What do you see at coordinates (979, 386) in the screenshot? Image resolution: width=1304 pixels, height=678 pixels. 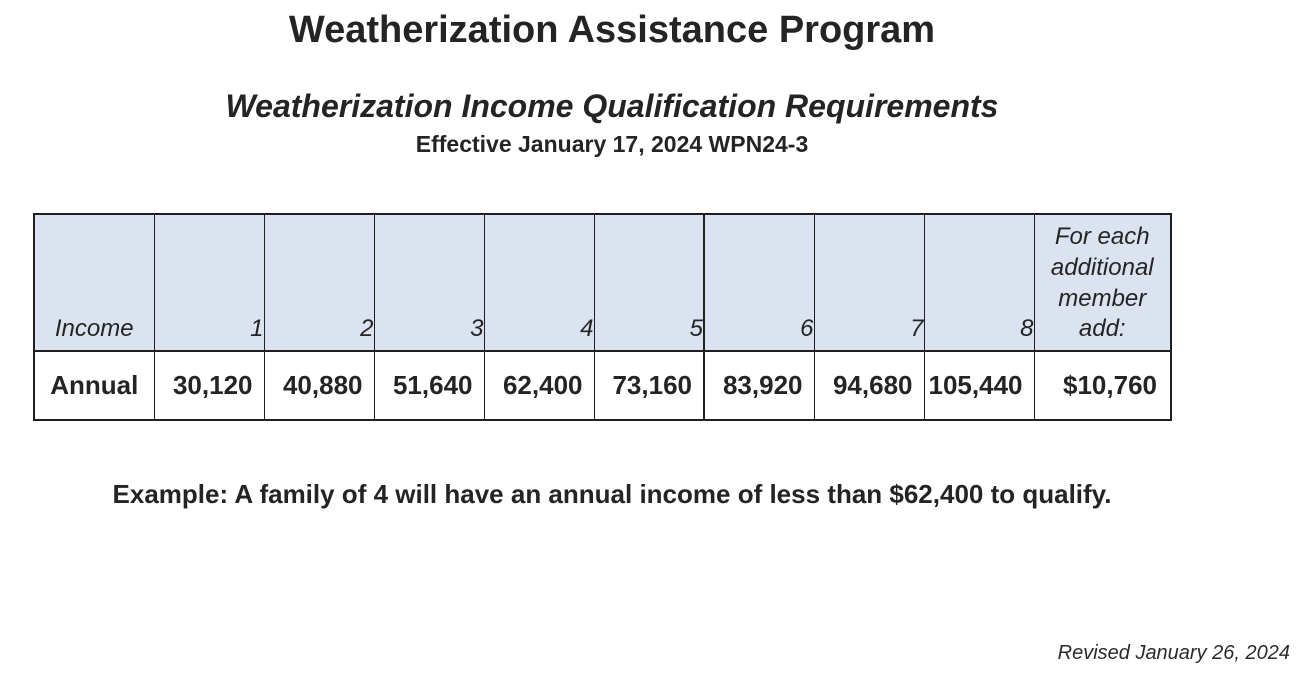 I see `cell-income-size-8: 105,440` at bounding box center [979, 386].